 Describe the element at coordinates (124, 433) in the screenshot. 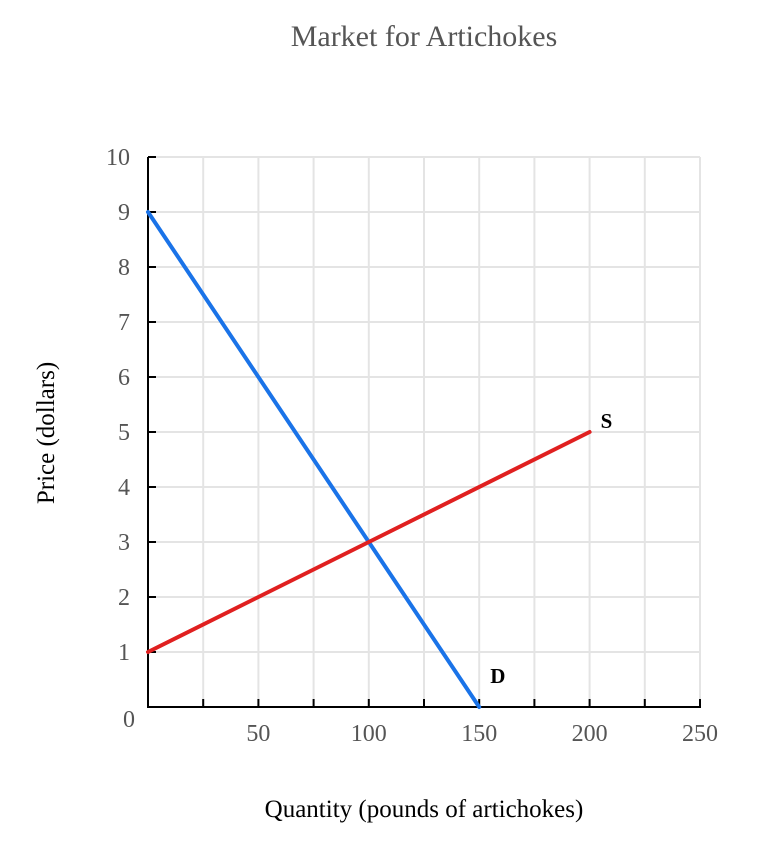

I see `y-tick-label: 5` at that location.